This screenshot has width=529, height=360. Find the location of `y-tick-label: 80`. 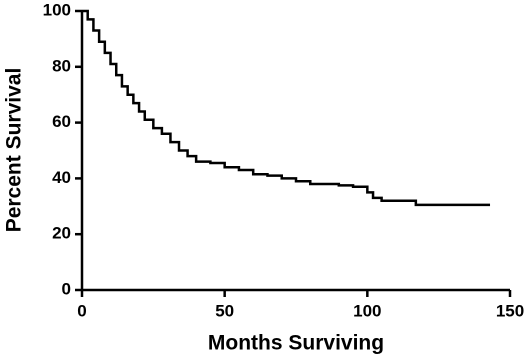

y-tick-label: 80 is located at coordinates (61, 65).